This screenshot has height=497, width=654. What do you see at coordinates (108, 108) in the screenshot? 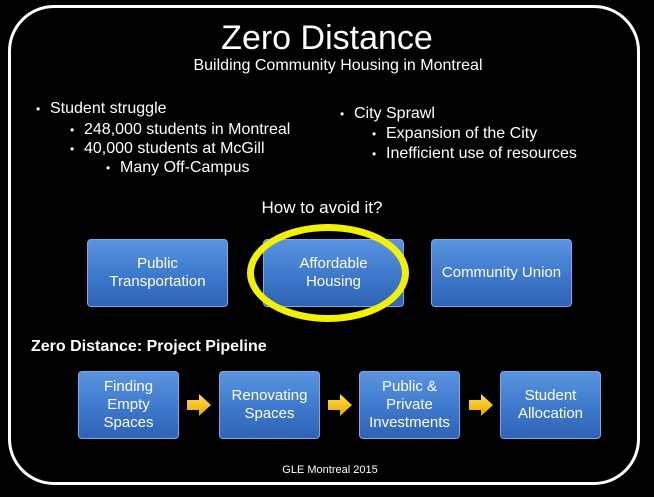
I see `bullet-text: Student struggle` at bounding box center [108, 108].